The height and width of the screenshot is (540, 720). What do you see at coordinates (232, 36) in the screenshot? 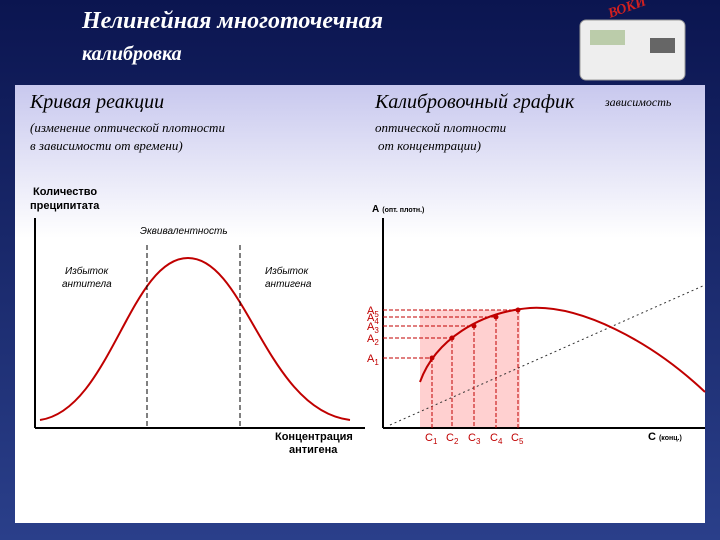
I see `title: Нелинейная многоточечная калибровка` at bounding box center [232, 36].